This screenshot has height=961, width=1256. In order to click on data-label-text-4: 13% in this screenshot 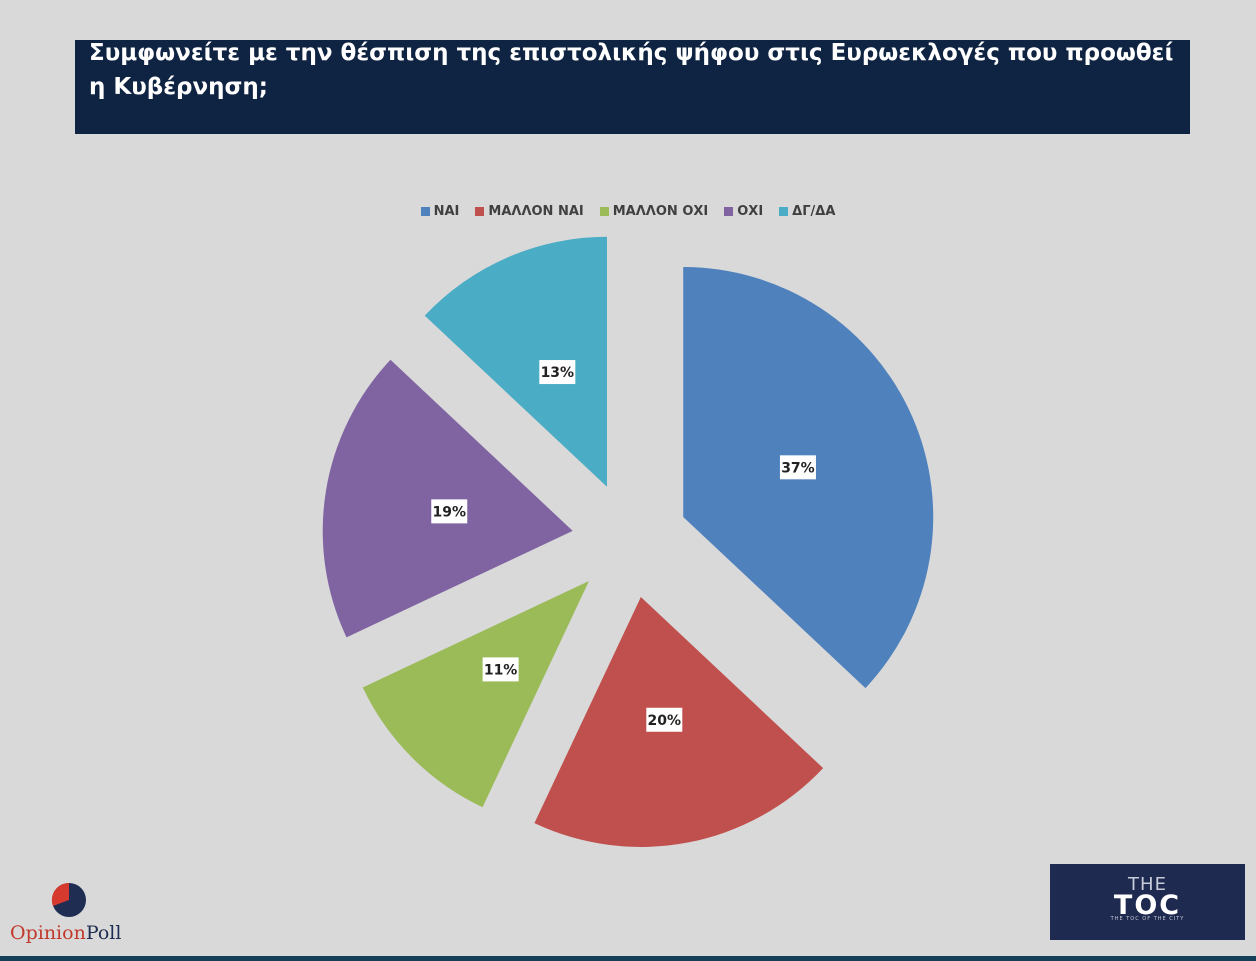, I will do `click(558, 373)`.